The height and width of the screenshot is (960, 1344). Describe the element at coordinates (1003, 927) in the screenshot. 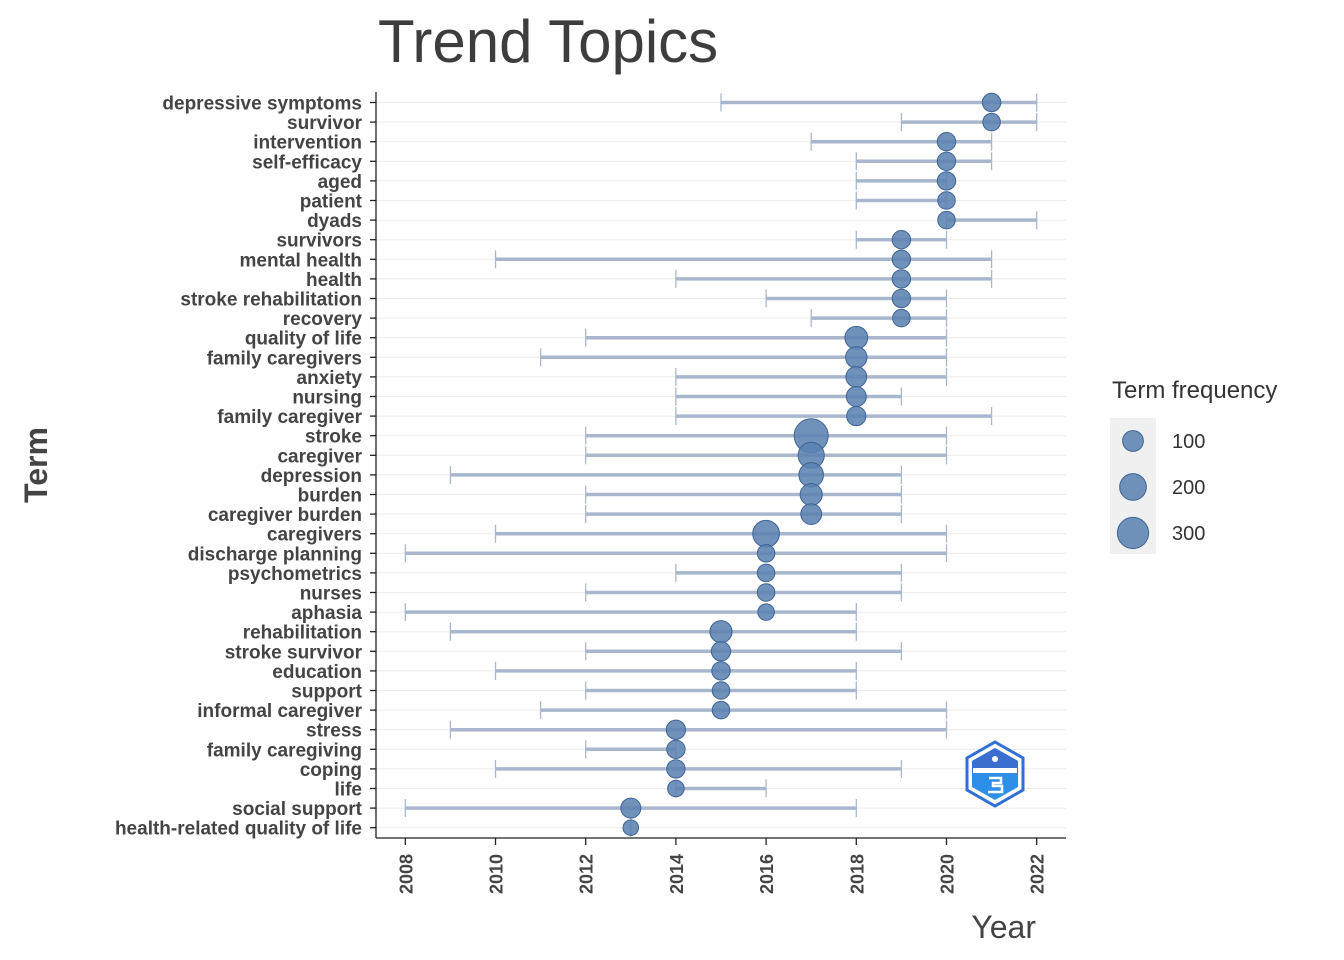

I see `x-axis-title: Year` at that location.